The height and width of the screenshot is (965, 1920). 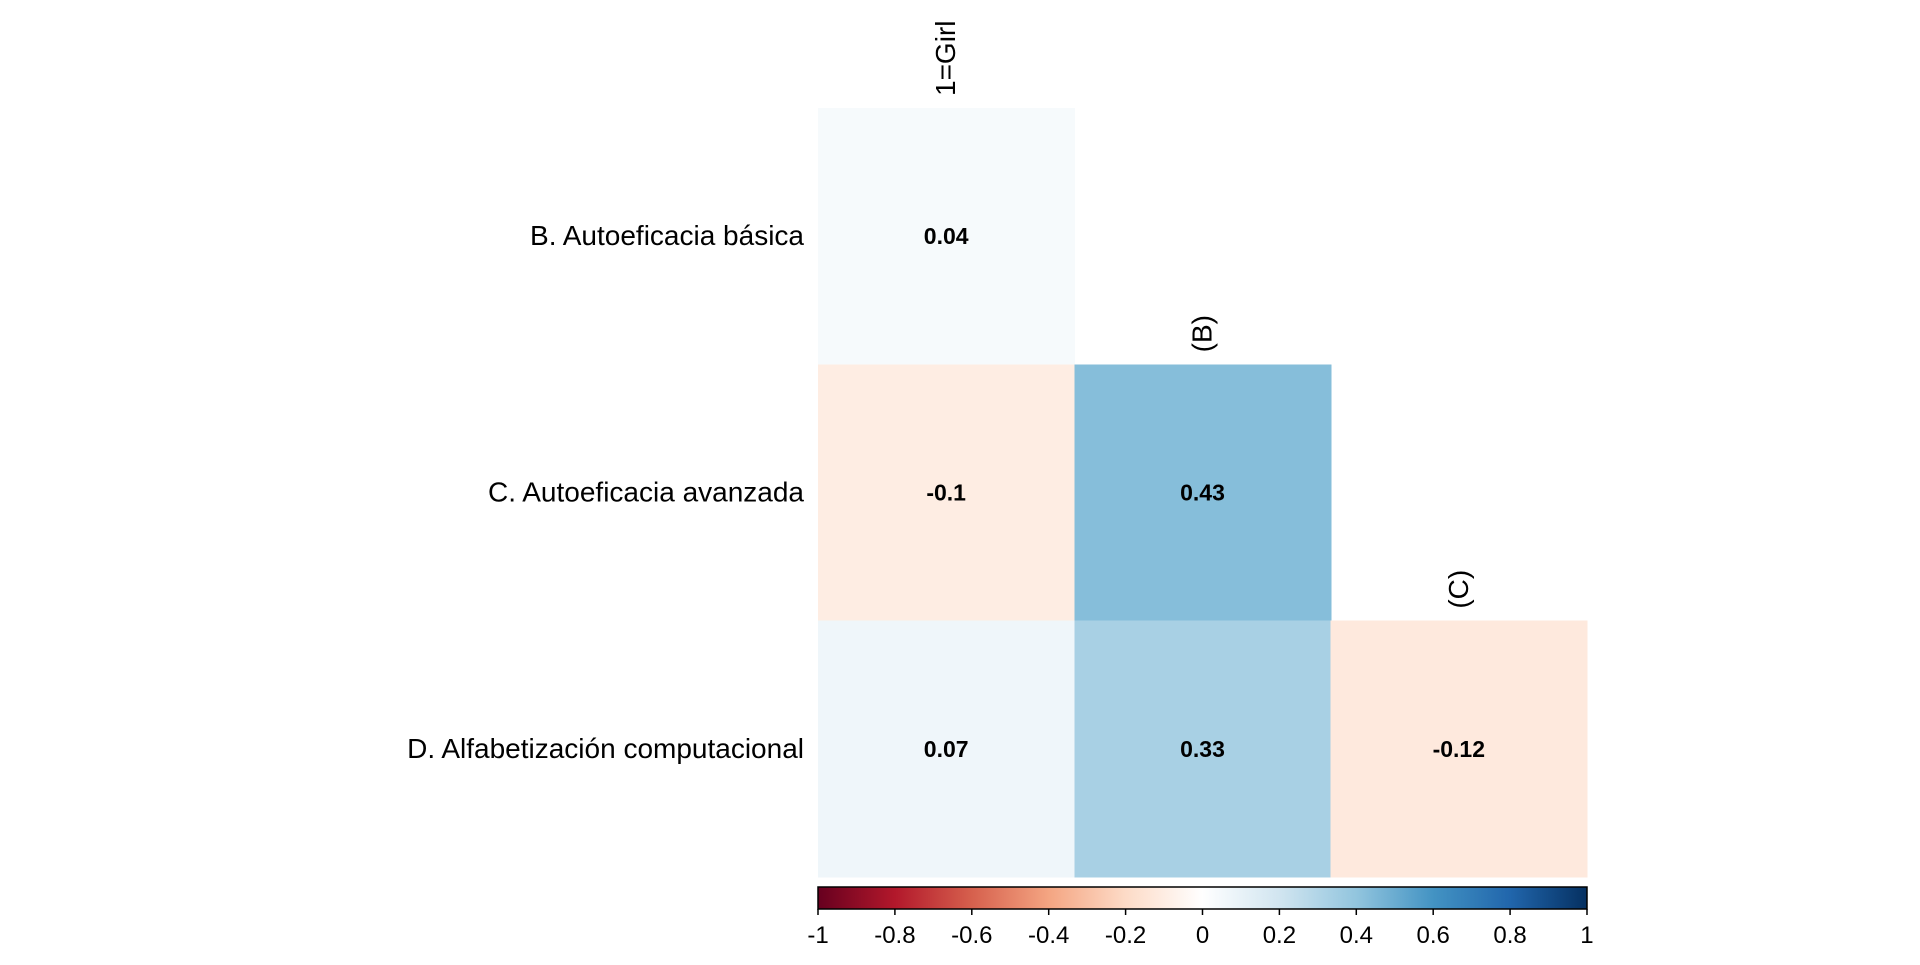 What do you see at coordinates (1200, 917) in the screenshot?
I see `color-legend: -1 -0.8 -0.6 -0.4 -0.2 0 0.2 0.4 0.6 0.8 1` at bounding box center [1200, 917].